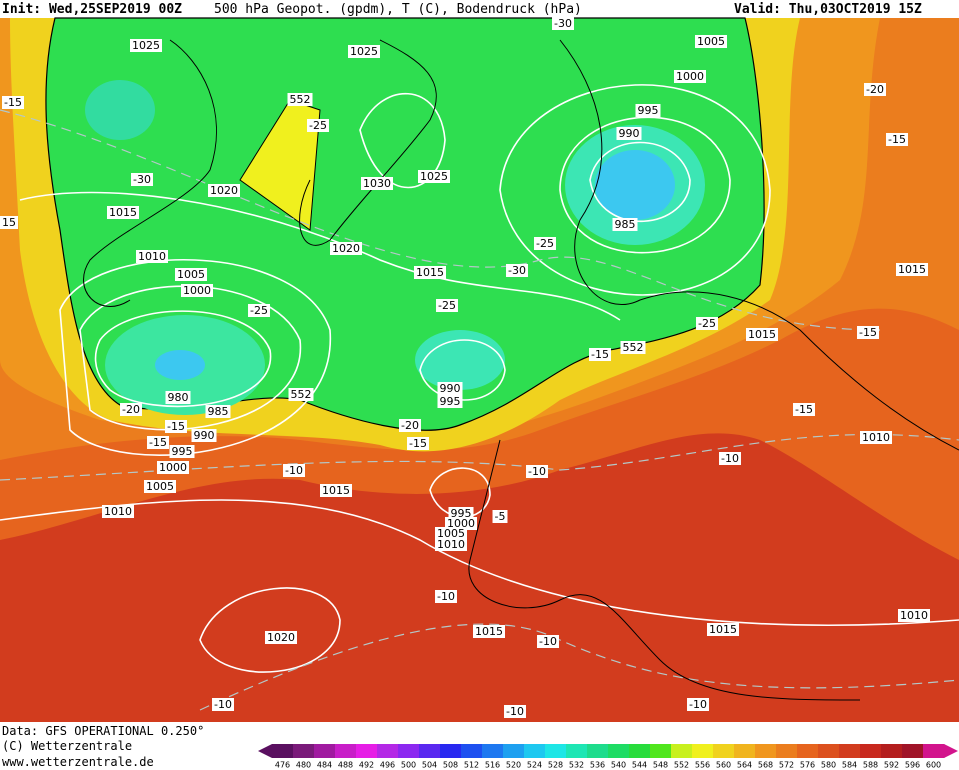 The height and width of the screenshot is (770, 959). What do you see at coordinates (500, 516) in the screenshot?
I see `map-label: -5` at bounding box center [500, 516].